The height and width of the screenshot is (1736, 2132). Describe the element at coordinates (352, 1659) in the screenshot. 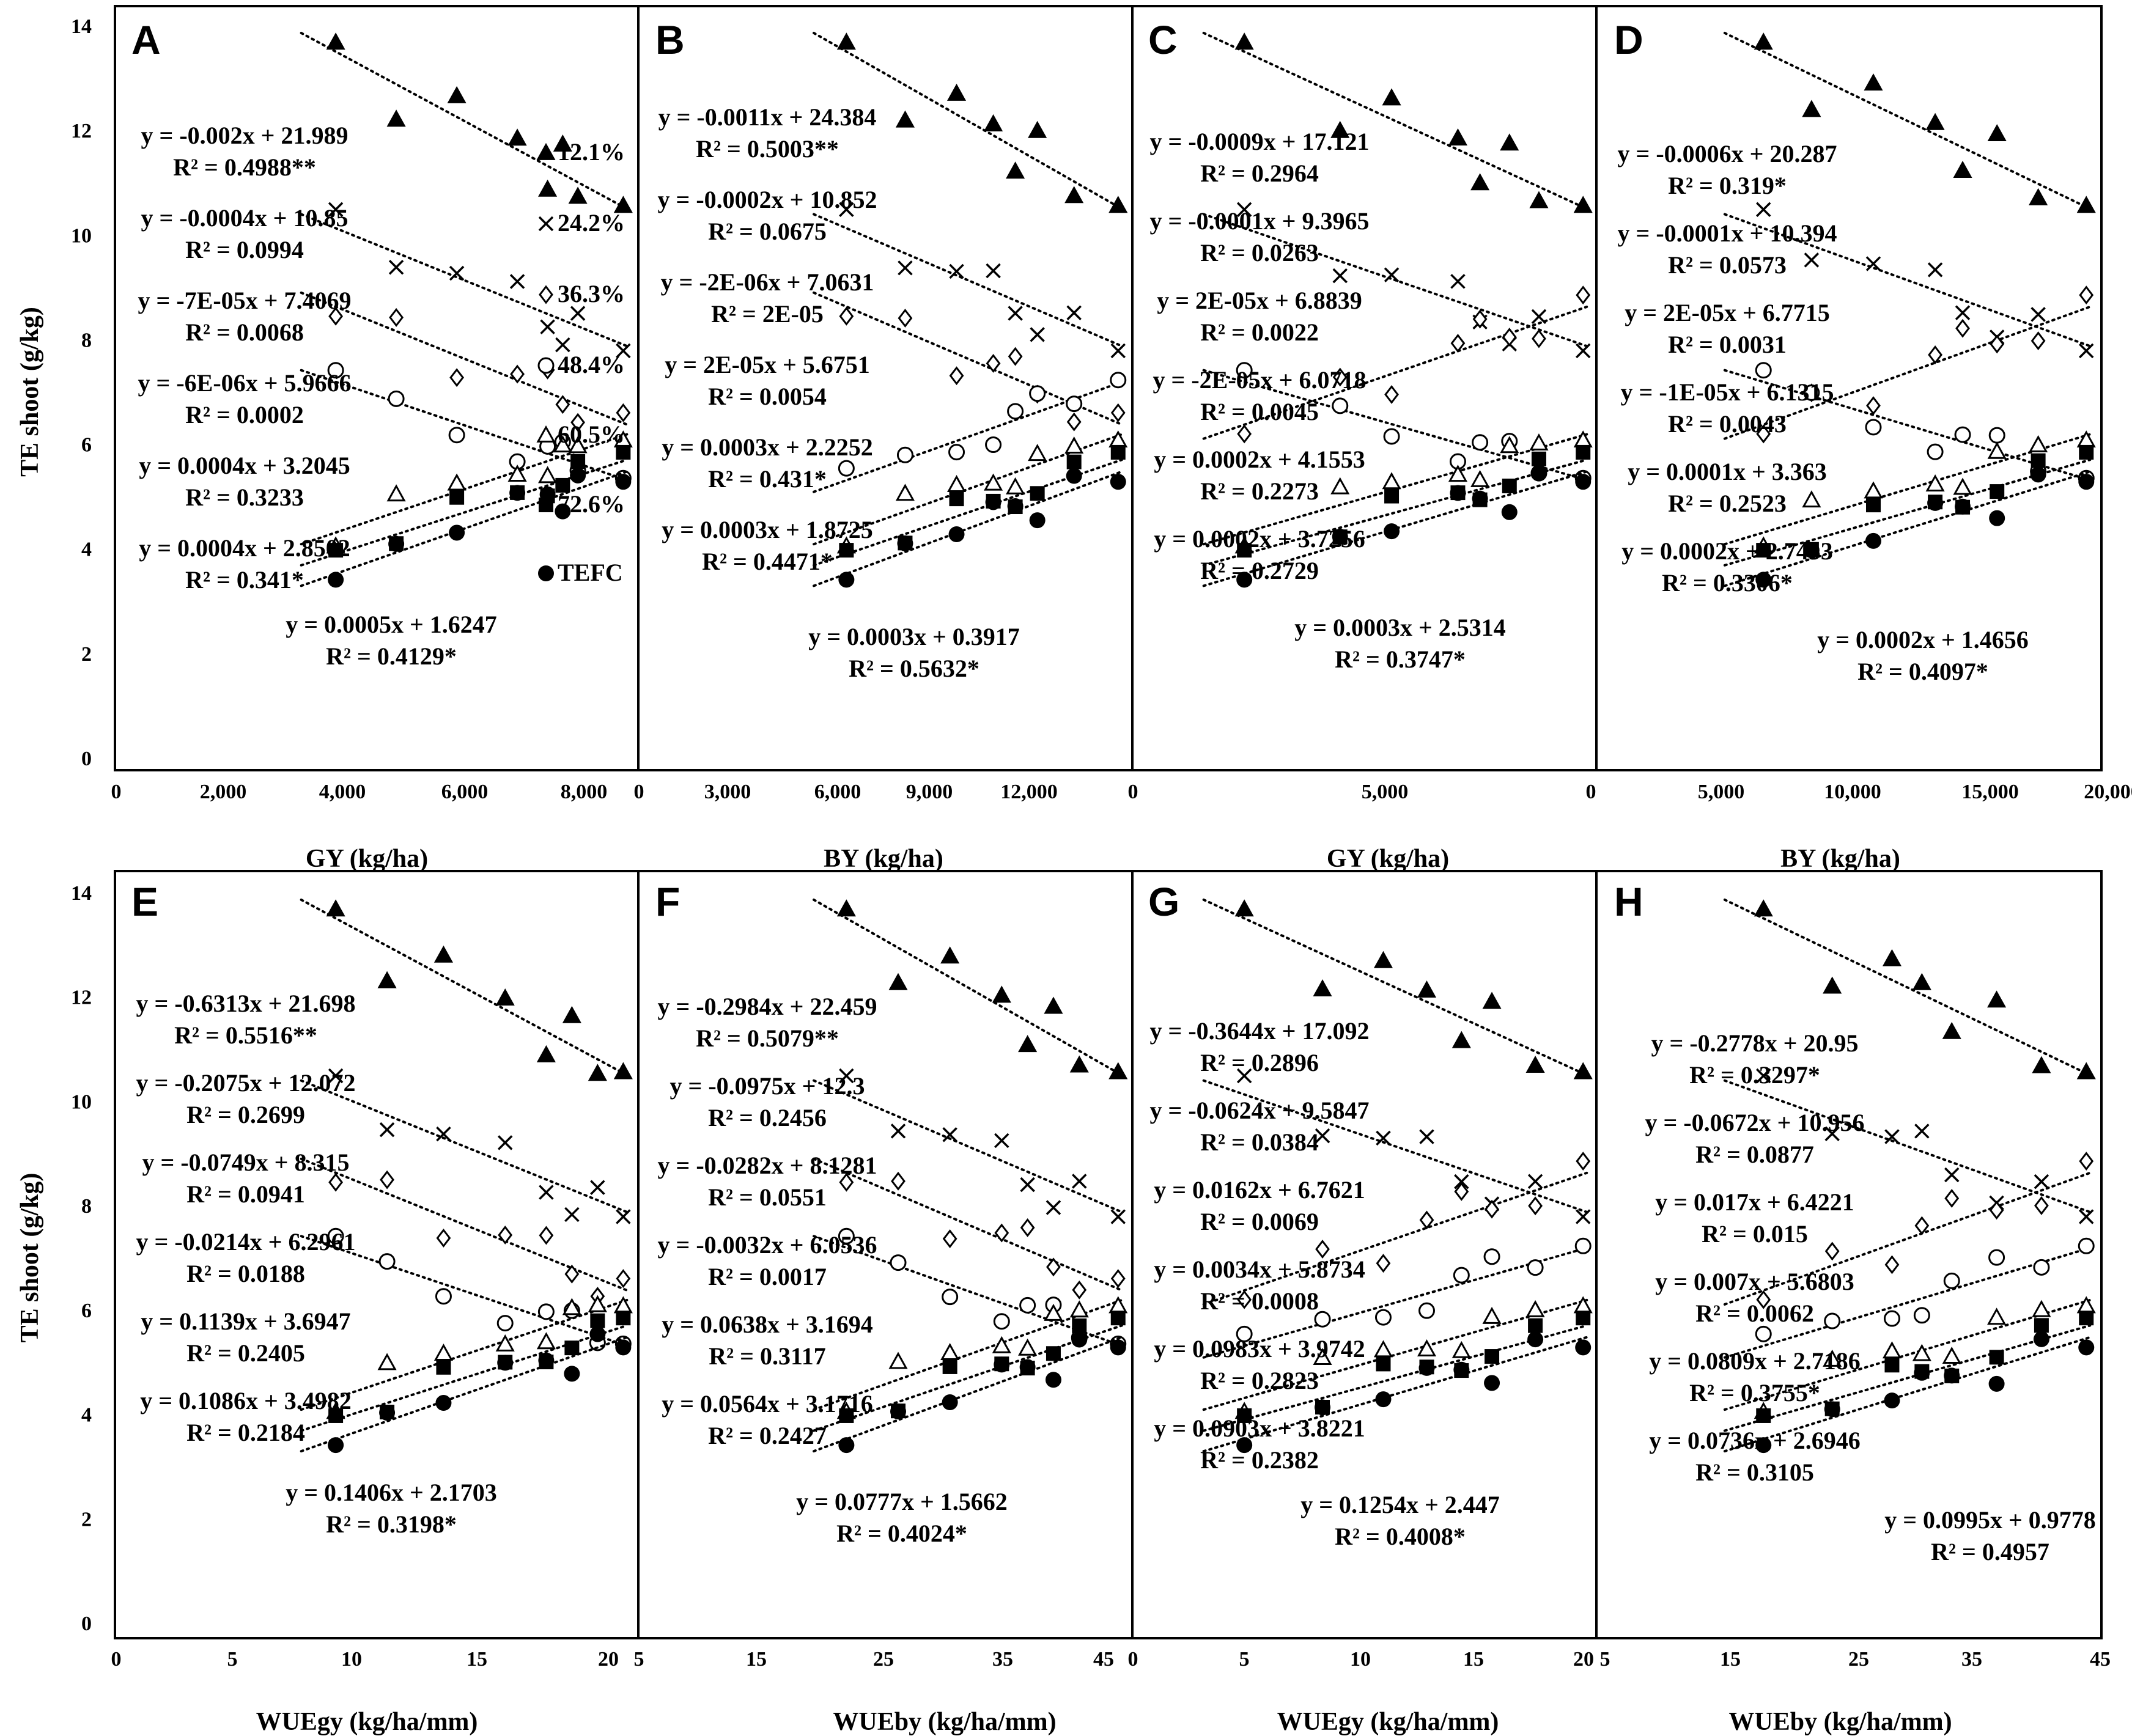

I see `x-tick-label: 10` at that location.